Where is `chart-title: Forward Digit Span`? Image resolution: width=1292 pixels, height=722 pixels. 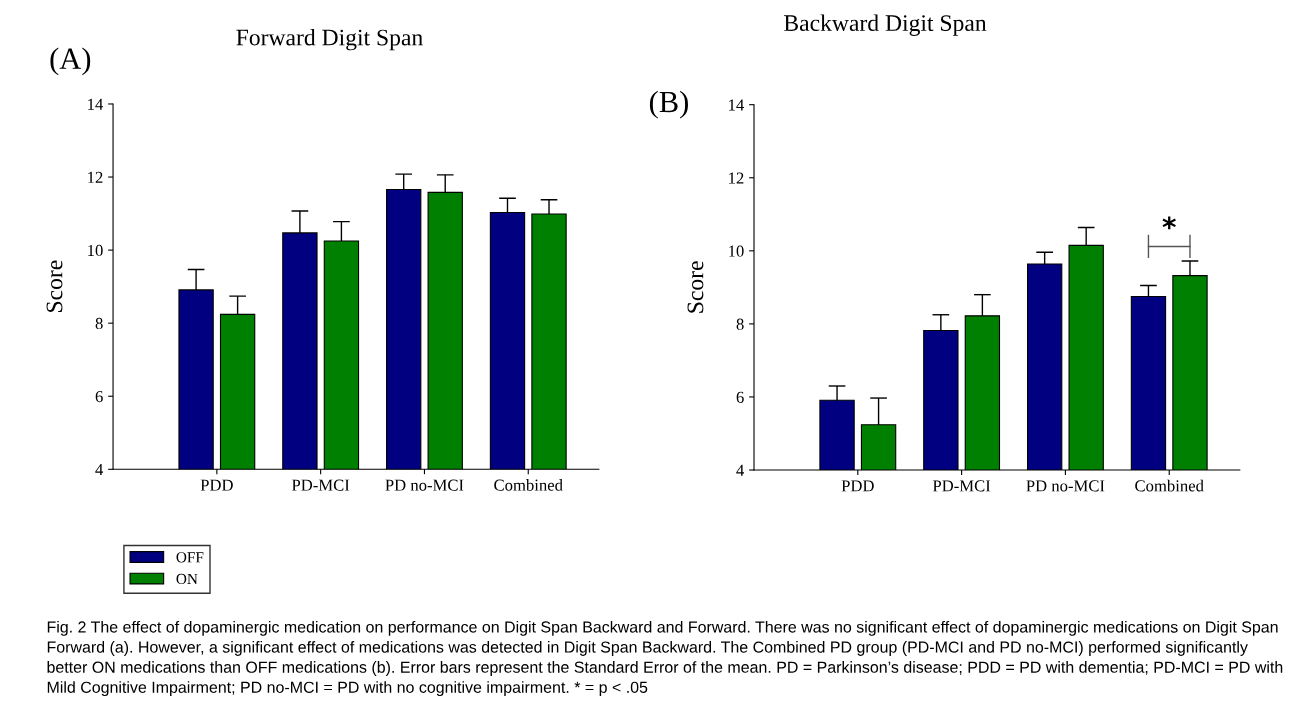 chart-title: Forward Digit Span is located at coordinates (329, 39).